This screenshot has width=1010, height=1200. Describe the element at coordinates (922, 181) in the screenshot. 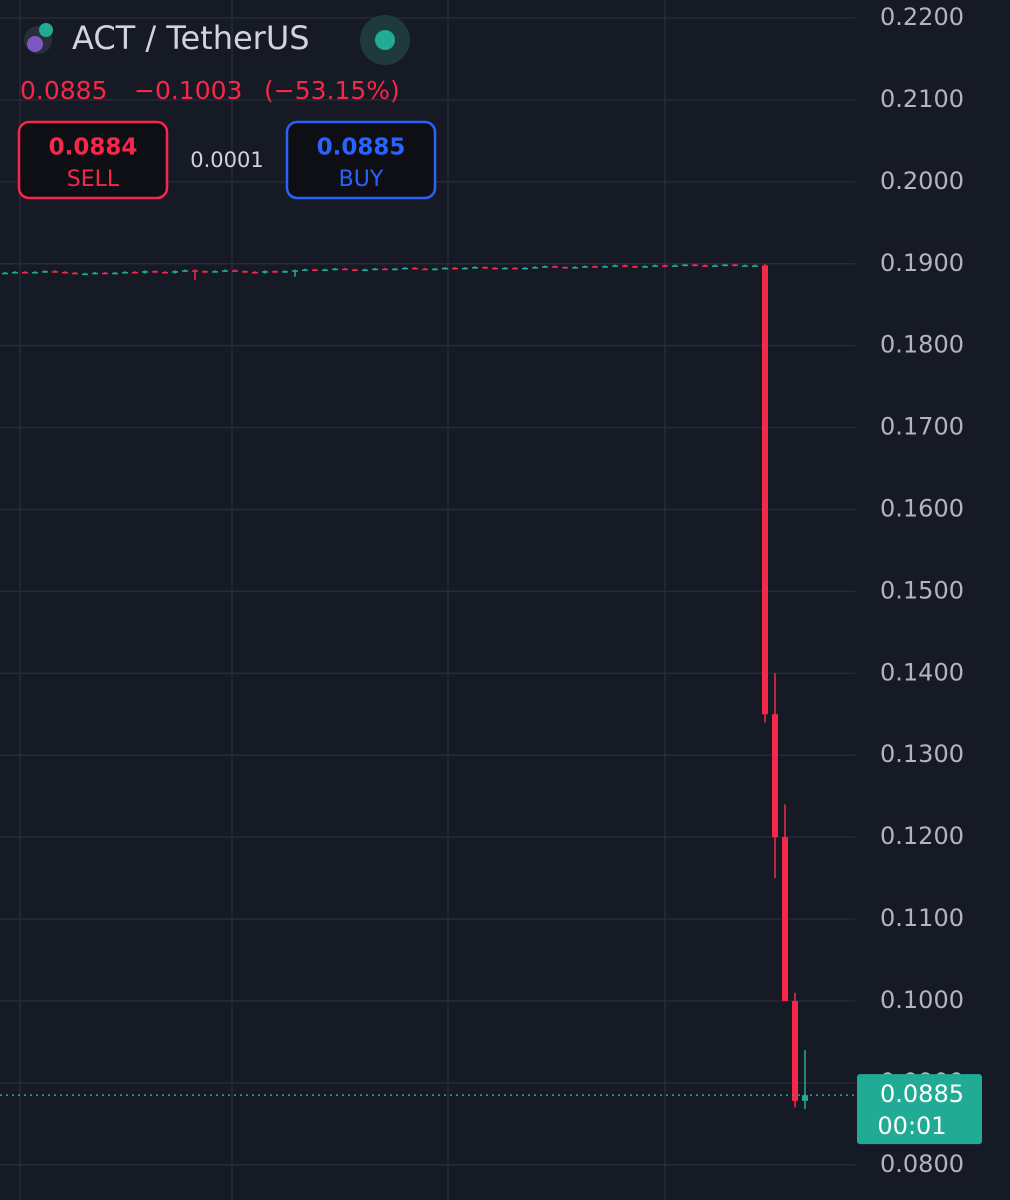

I see `y-tick-label: 0.2000` at that location.